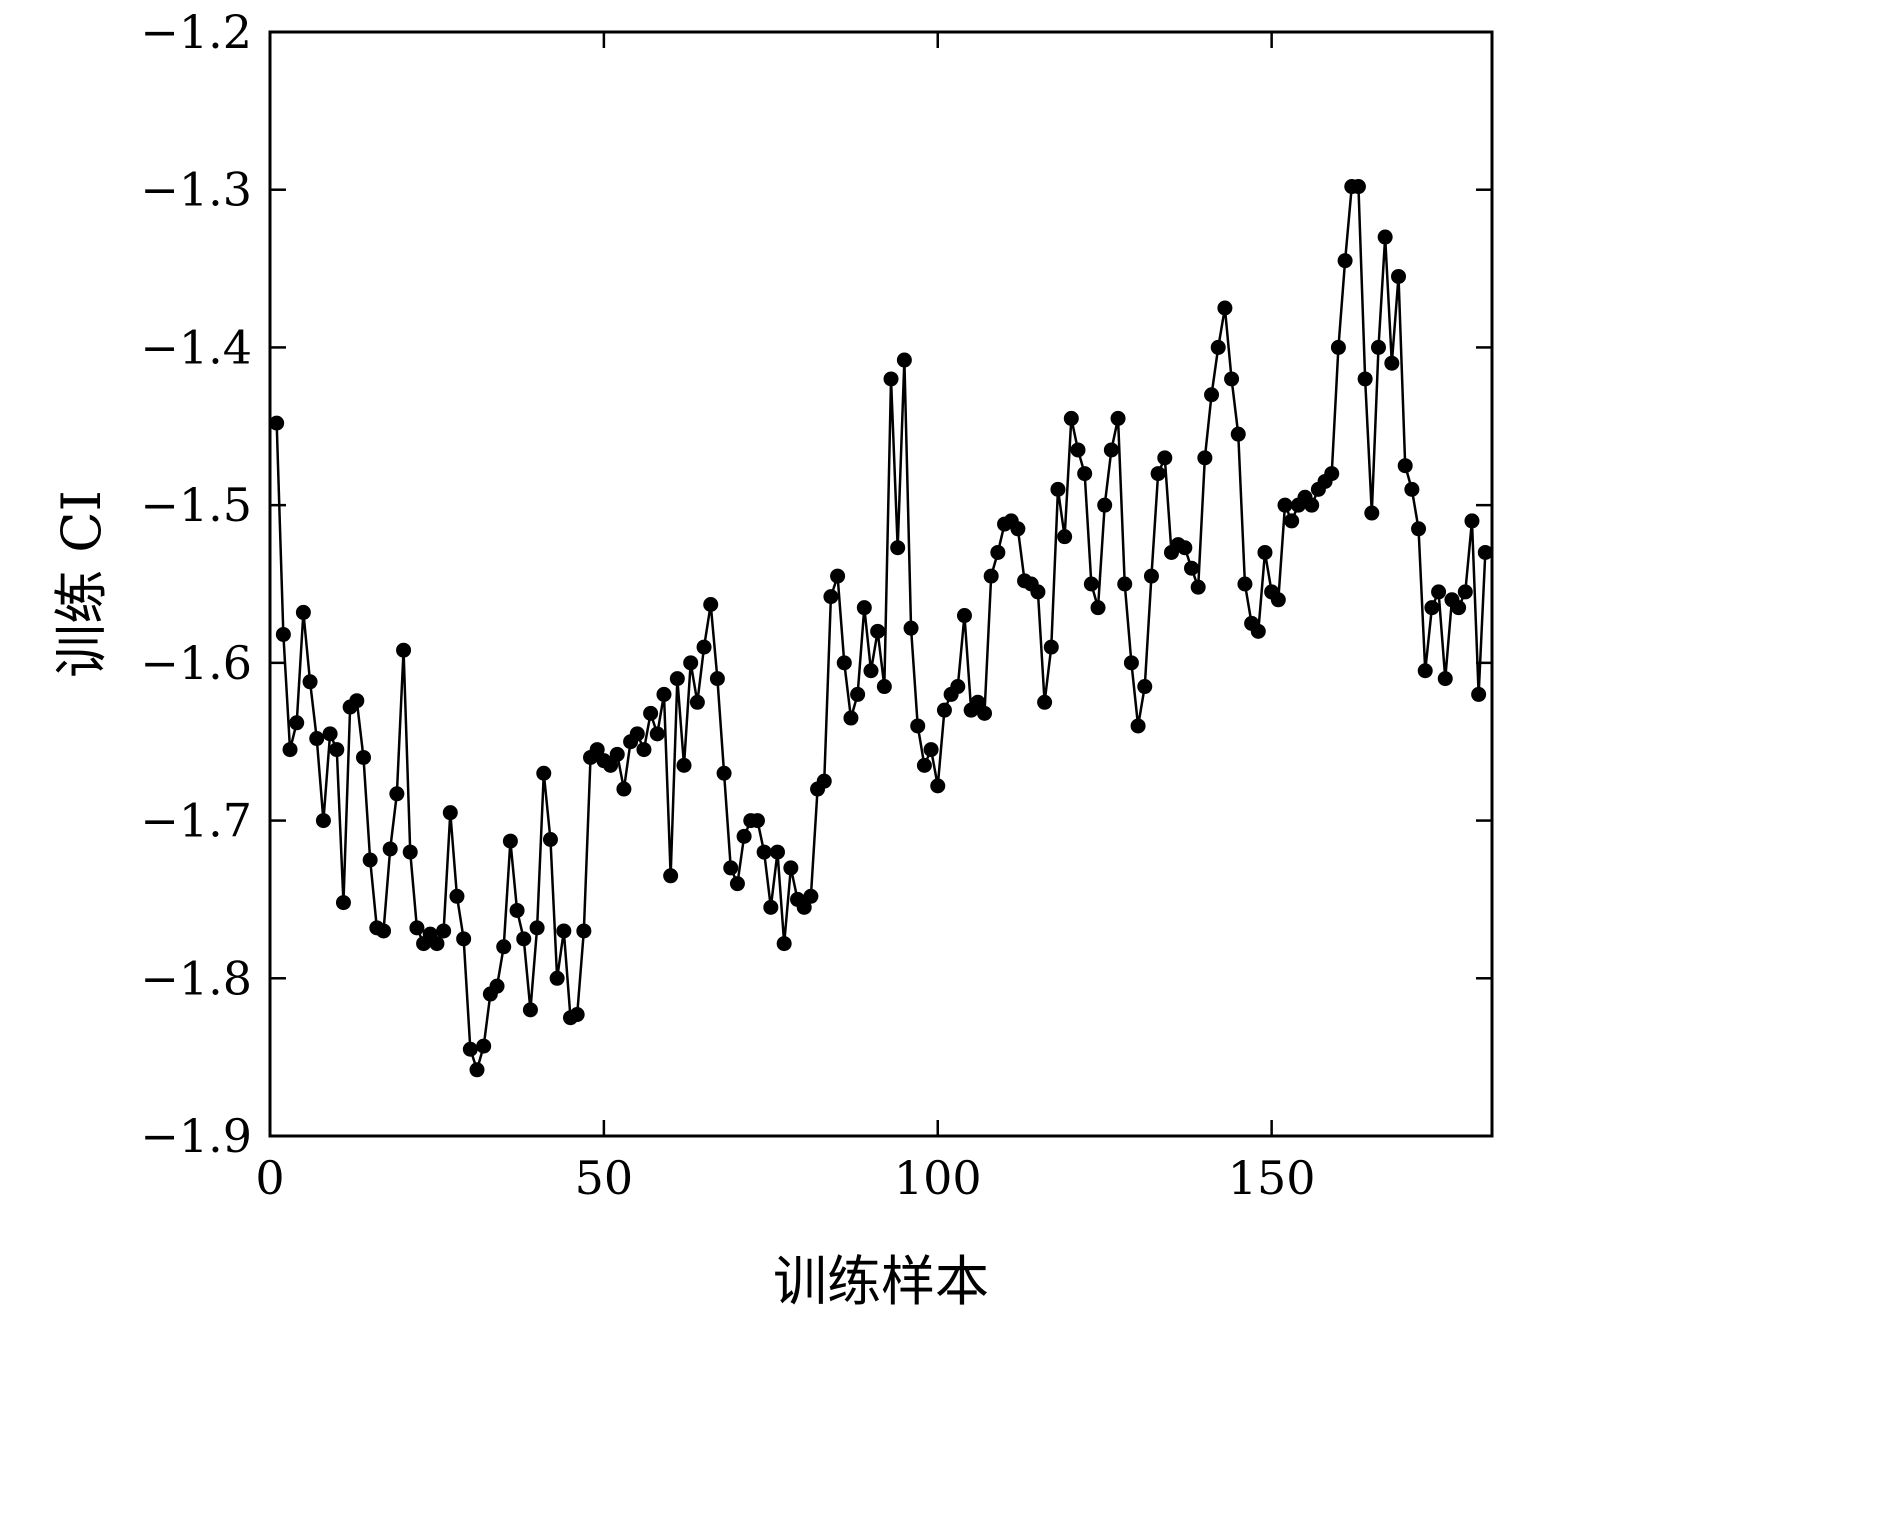  I want to click on x-tick-label: 100, so click(938, 1178).